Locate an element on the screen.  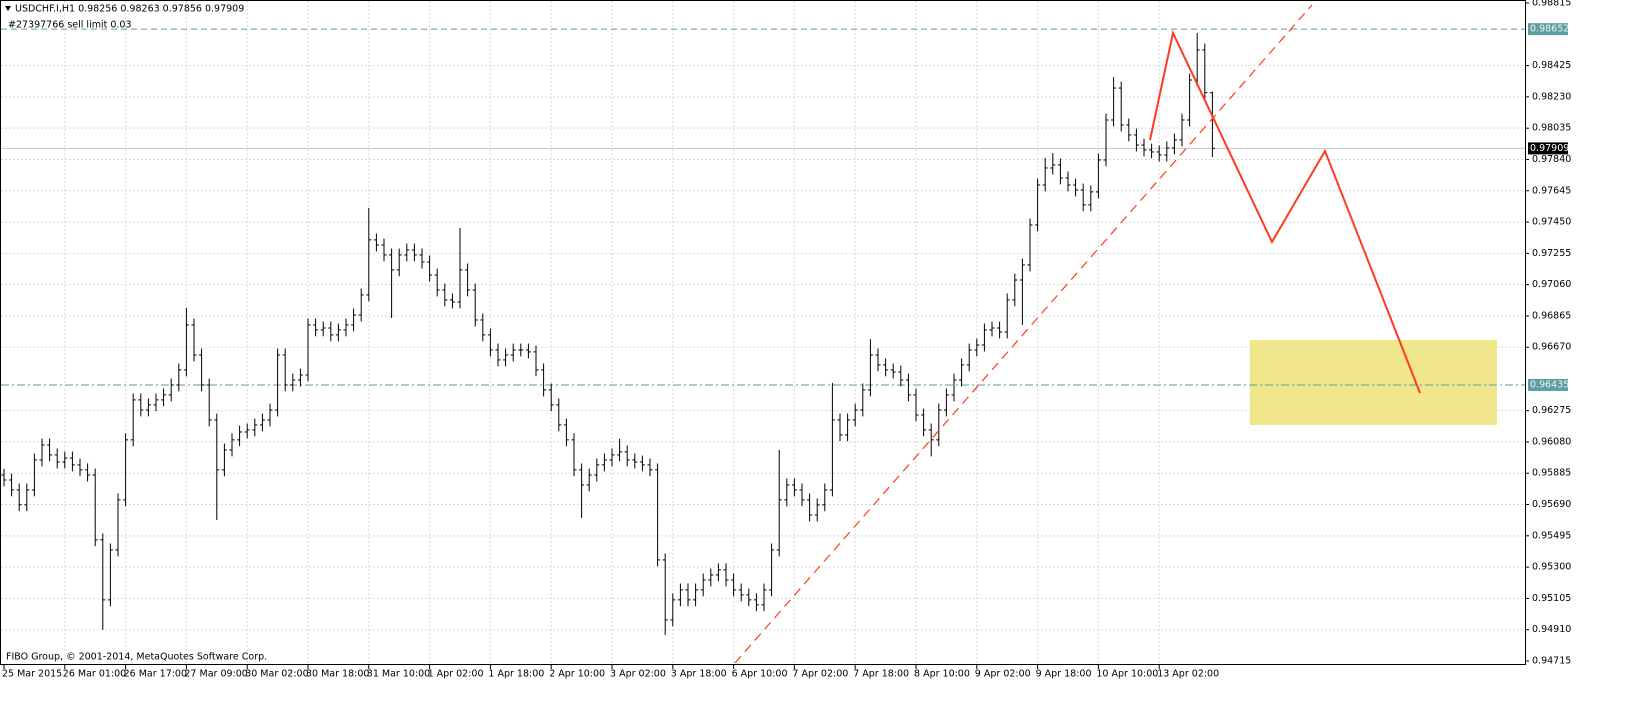
y-tick-label: 0.97645 is located at coordinates (1551, 190).